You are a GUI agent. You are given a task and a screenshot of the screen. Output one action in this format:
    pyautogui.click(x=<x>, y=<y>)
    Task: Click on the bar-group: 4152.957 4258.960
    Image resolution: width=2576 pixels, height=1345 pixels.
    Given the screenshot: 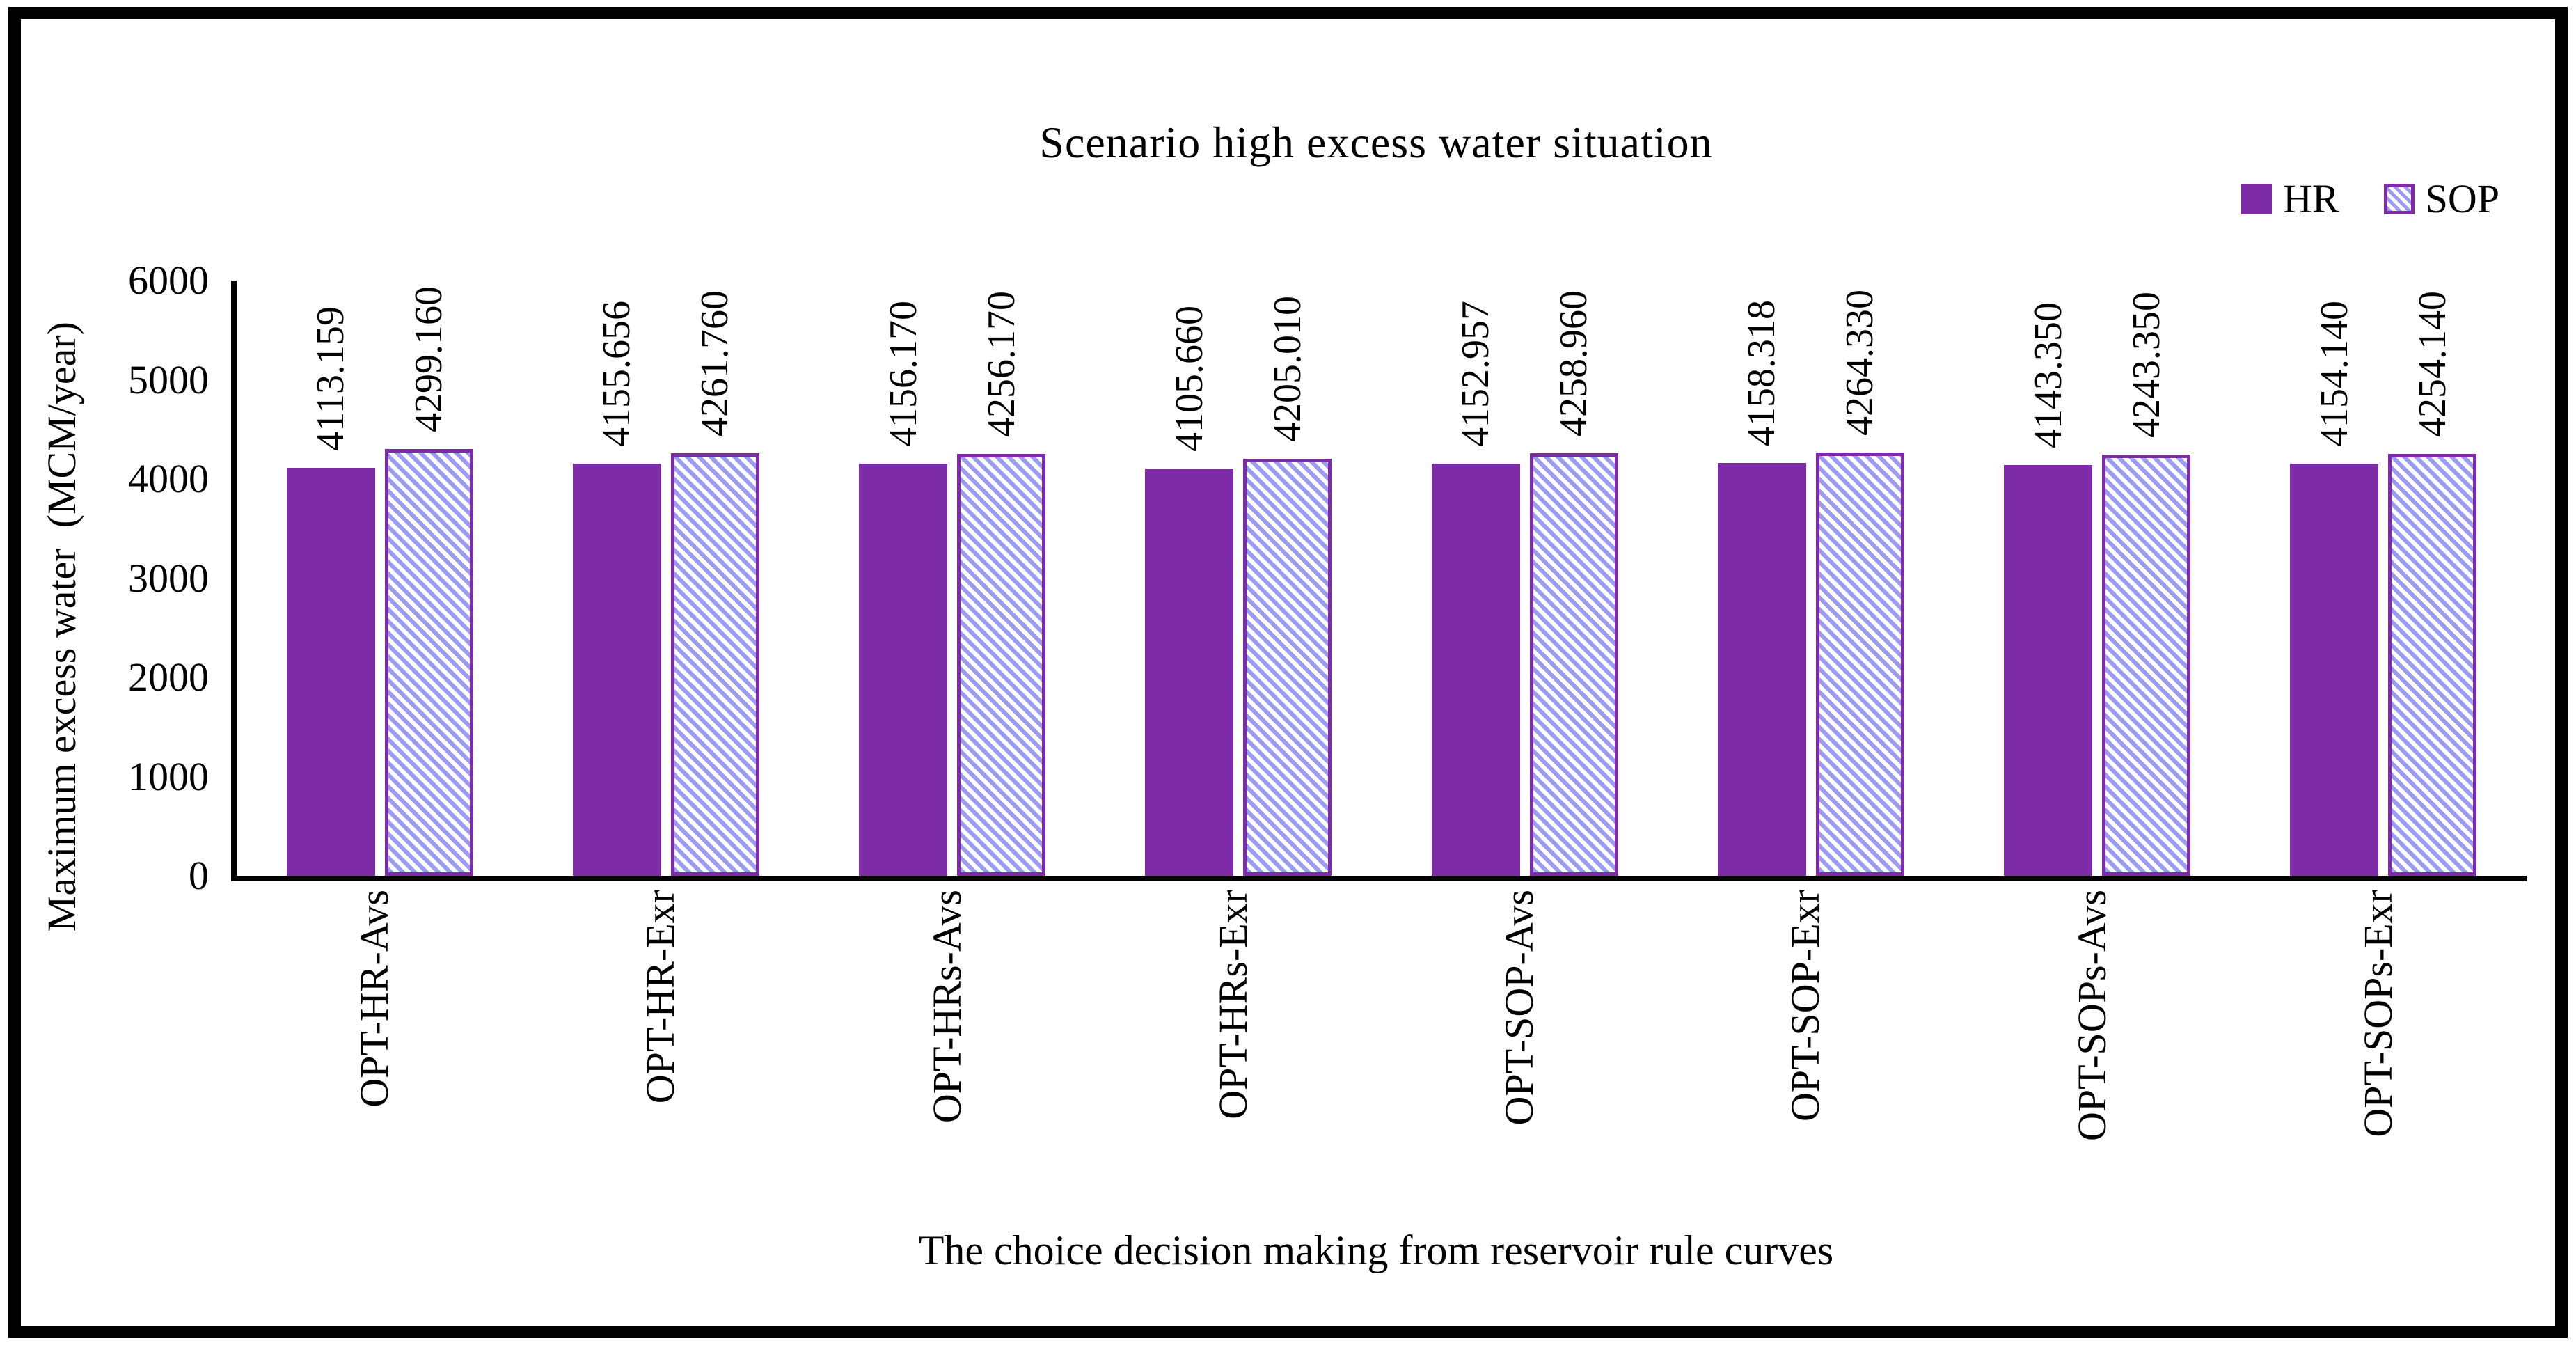 What is the action you would take?
    pyautogui.click(x=1525, y=583)
    